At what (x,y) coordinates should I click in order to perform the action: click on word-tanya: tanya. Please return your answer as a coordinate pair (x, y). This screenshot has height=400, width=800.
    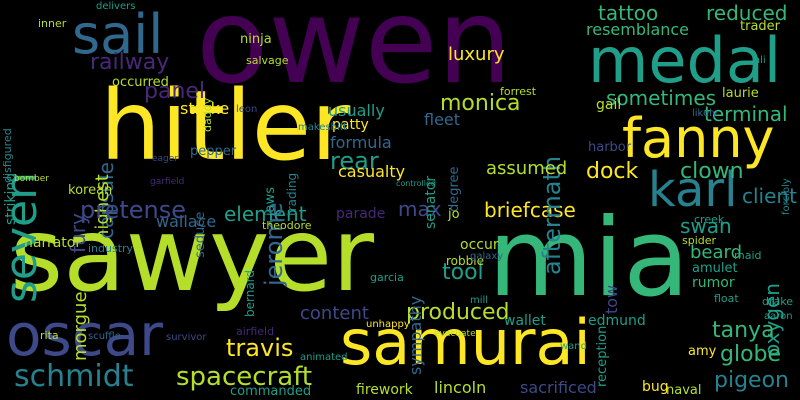
    Looking at the image, I should click on (743, 330).